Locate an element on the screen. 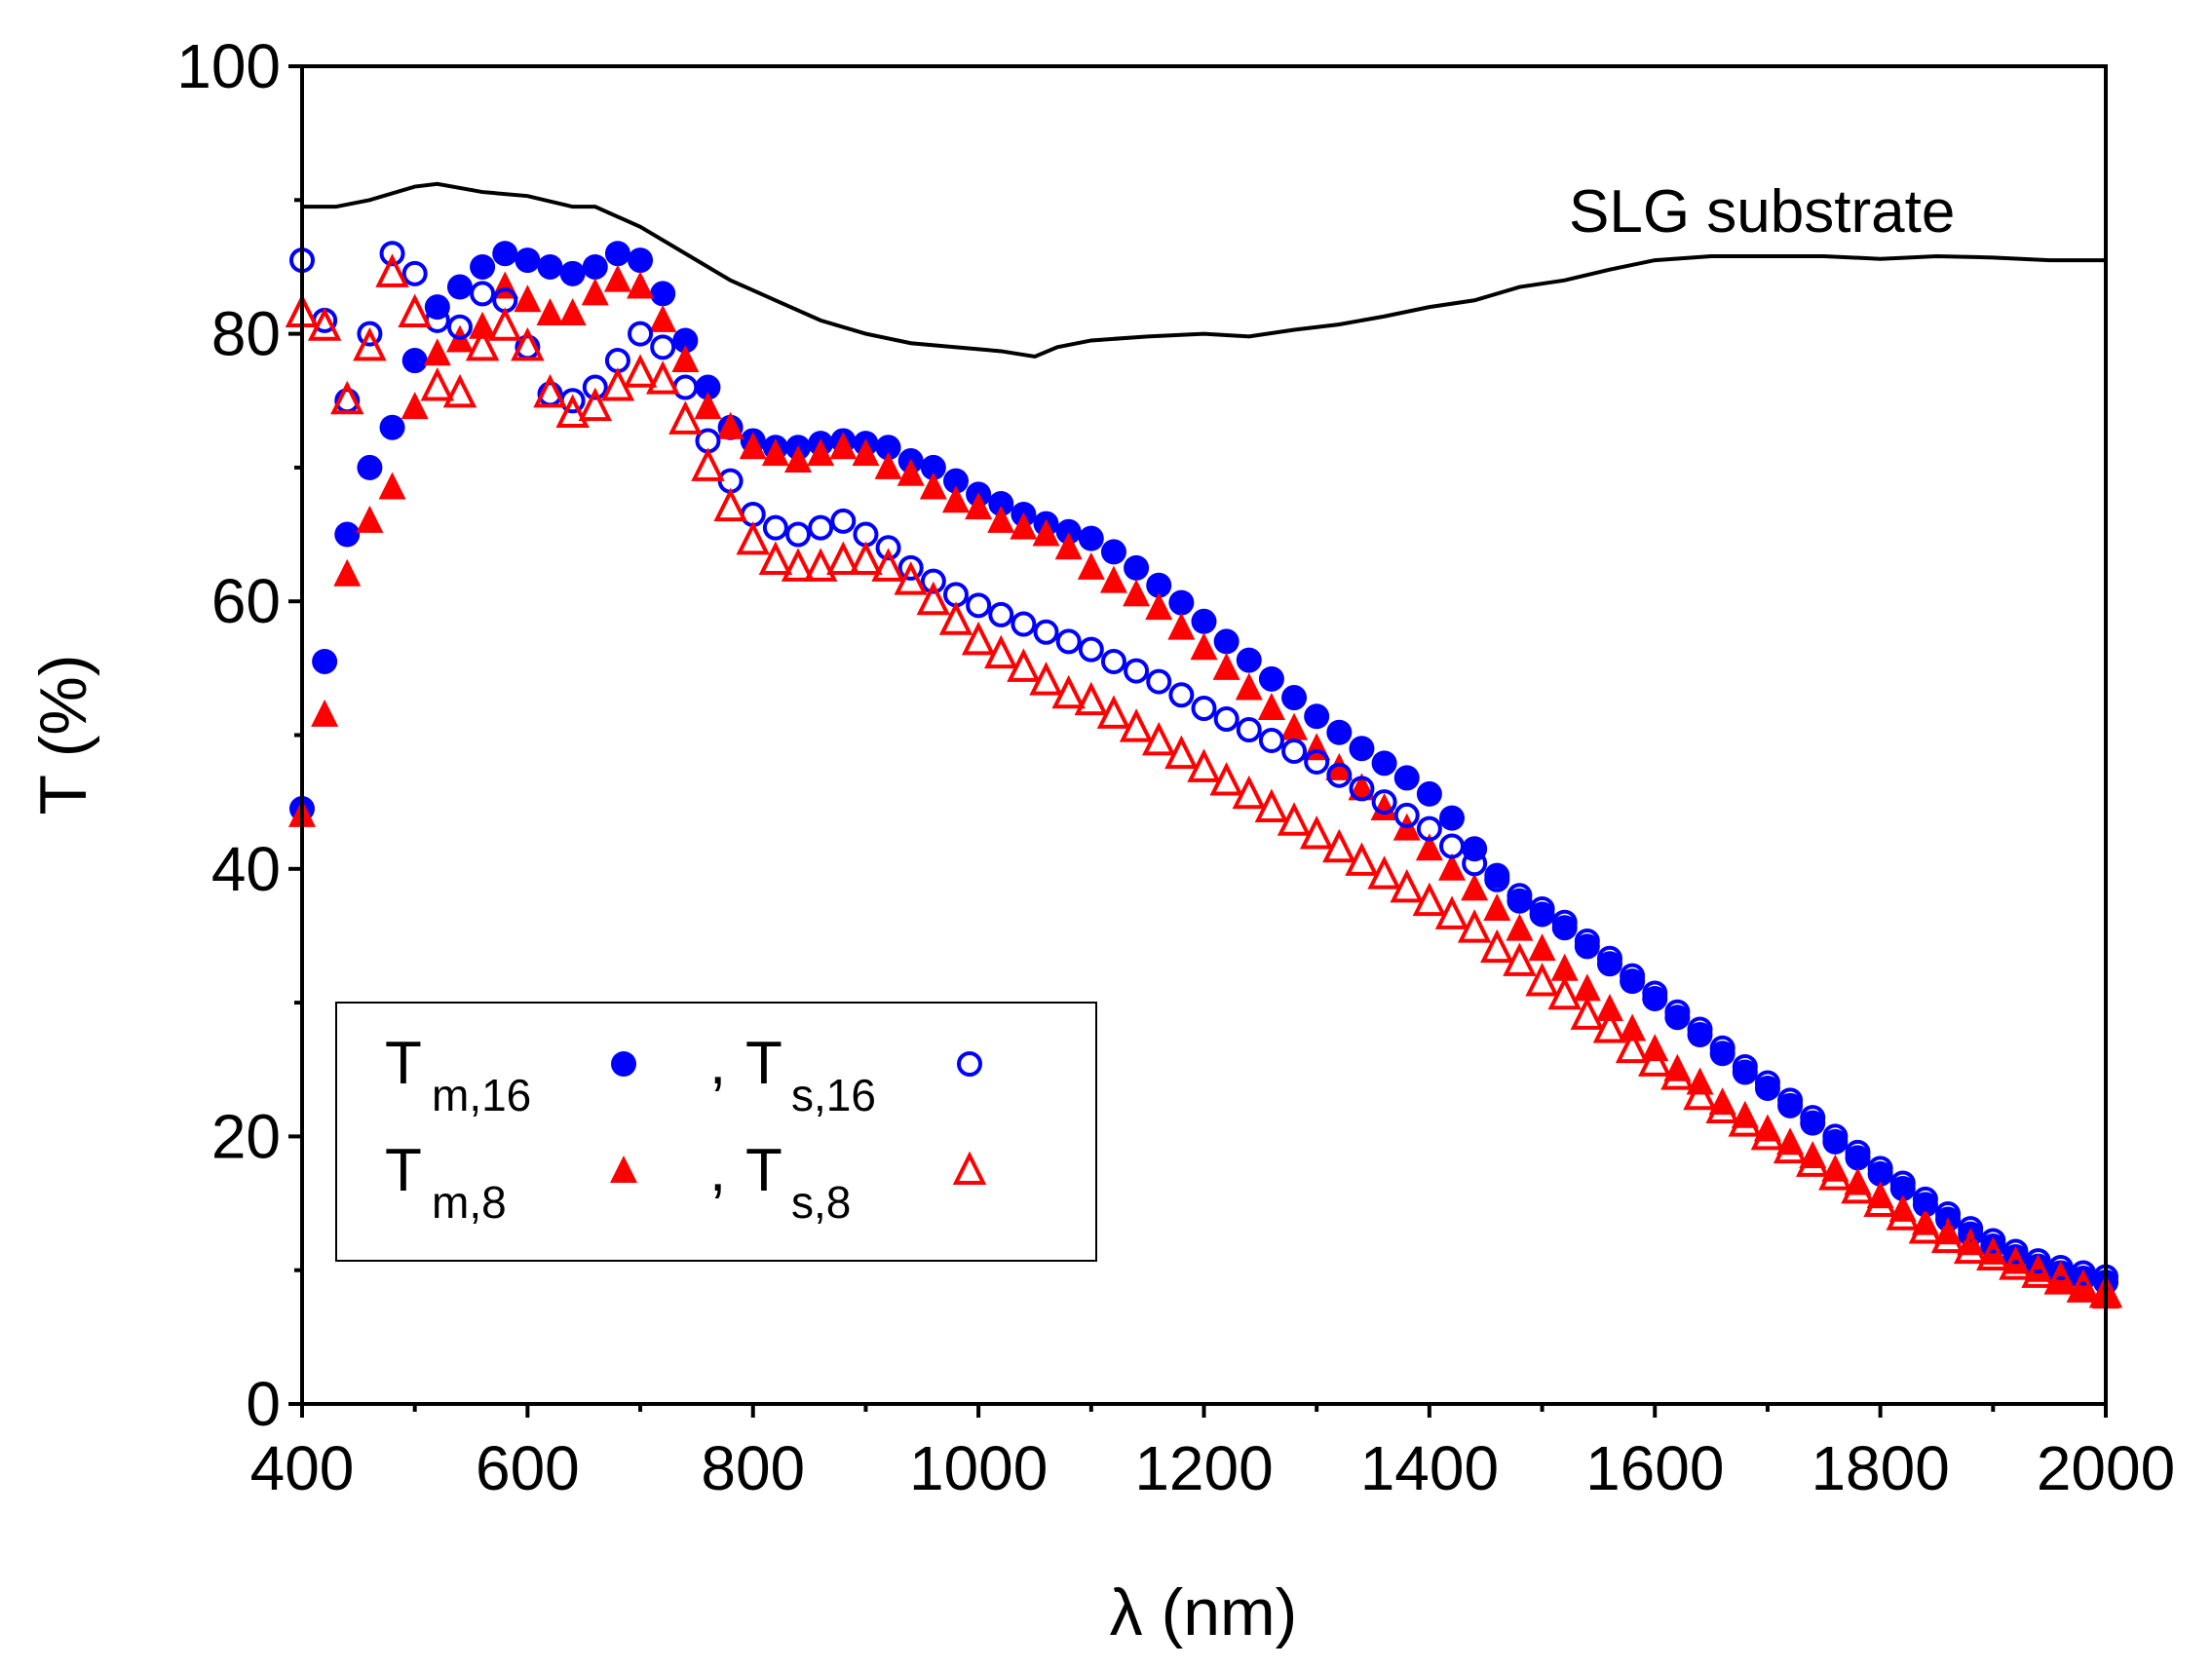  x-tick-label: 2000 is located at coordinates (2106, 1468).